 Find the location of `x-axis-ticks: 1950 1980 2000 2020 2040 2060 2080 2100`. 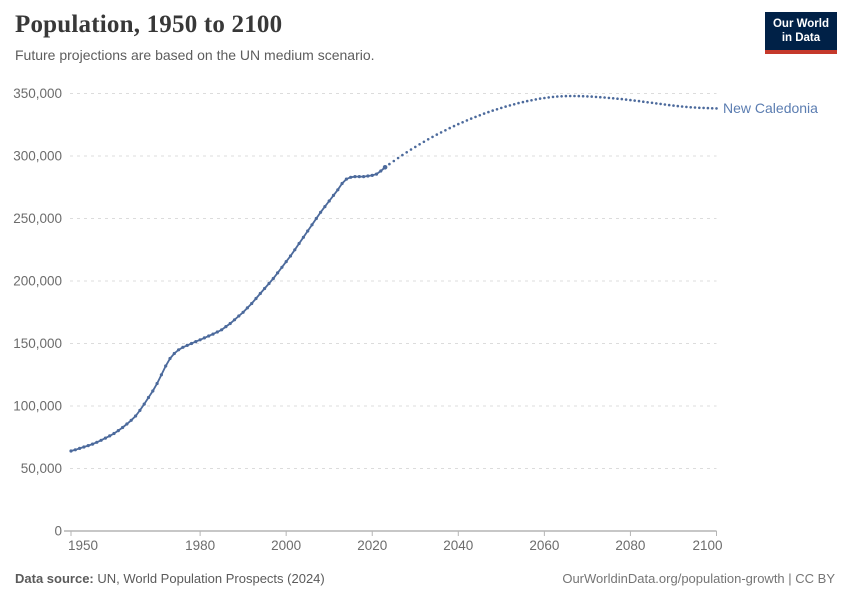

x-axis-ticks: 1950 1980 2000 2020 2040 2060 2080 2100 is located at coordinates (395, 542).